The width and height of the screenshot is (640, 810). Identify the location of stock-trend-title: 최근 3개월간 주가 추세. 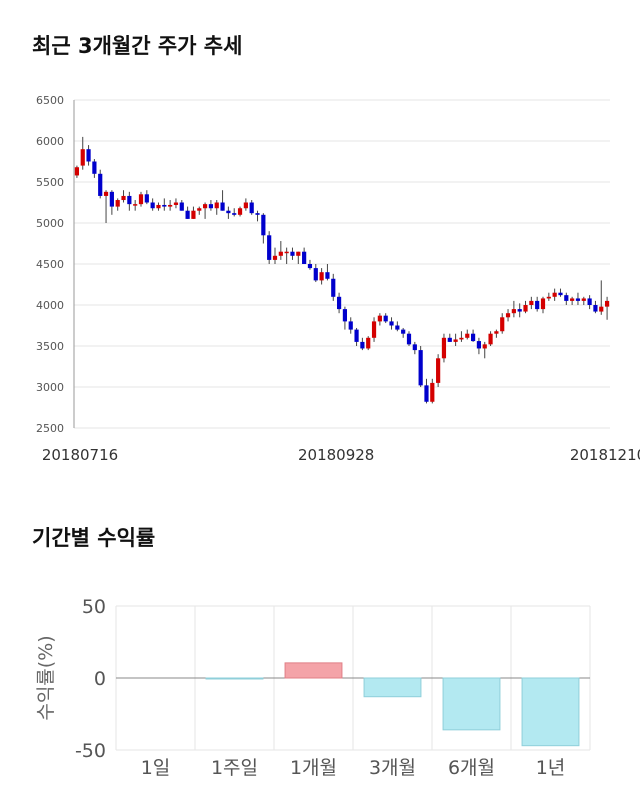
(137, 46).